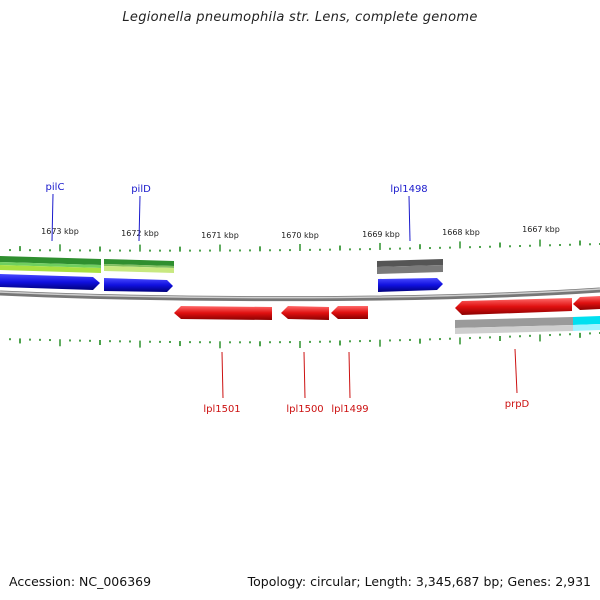 Image resolution: width=600 pixels, height=600 pixels. I want to click on gene-label-pilC: pilC, so click(55, 187).